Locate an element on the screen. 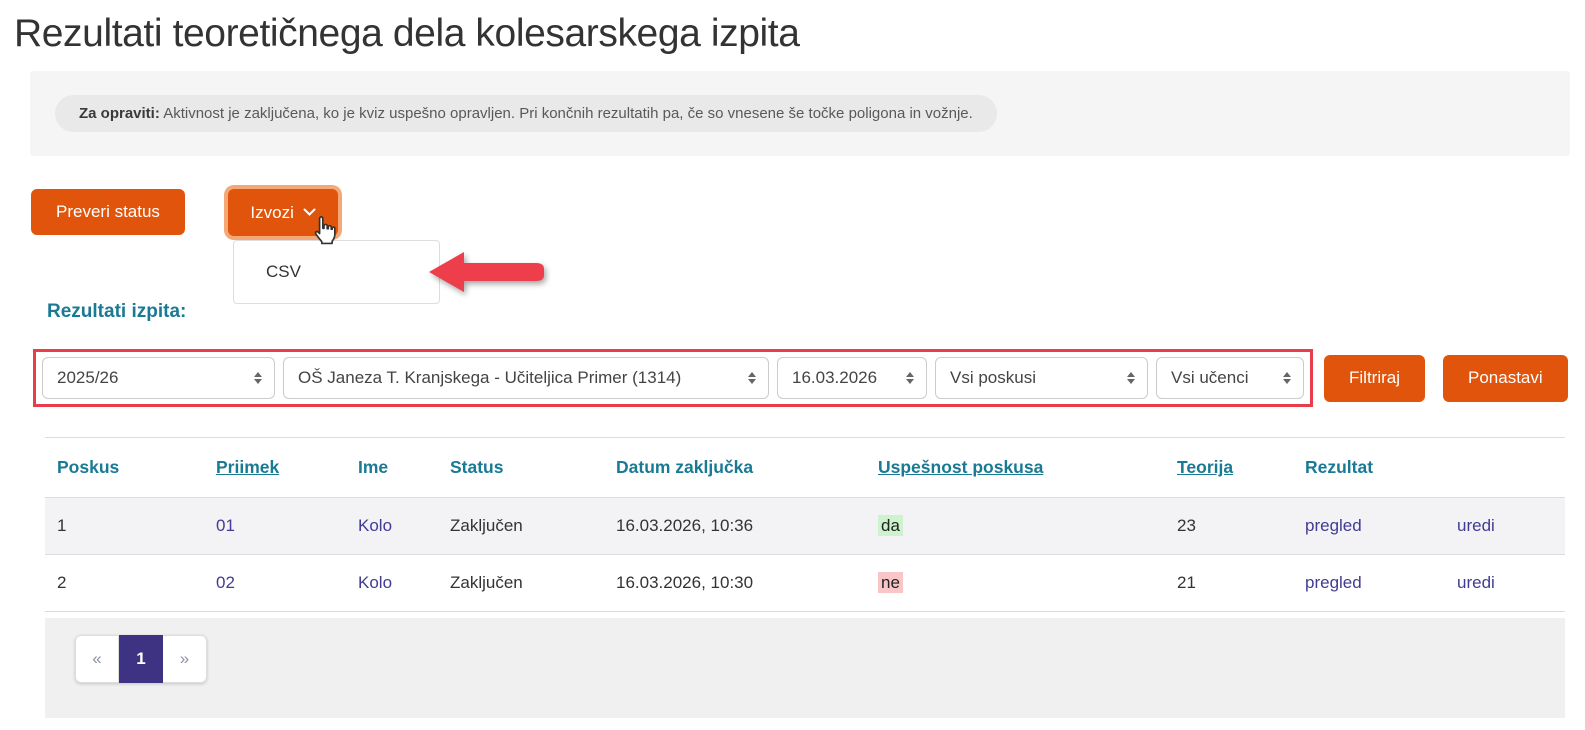 The width and height of the screenshot is (1585, 730). sort-link-success: Uspešnost poskusa is located at coordinates (961, 467).